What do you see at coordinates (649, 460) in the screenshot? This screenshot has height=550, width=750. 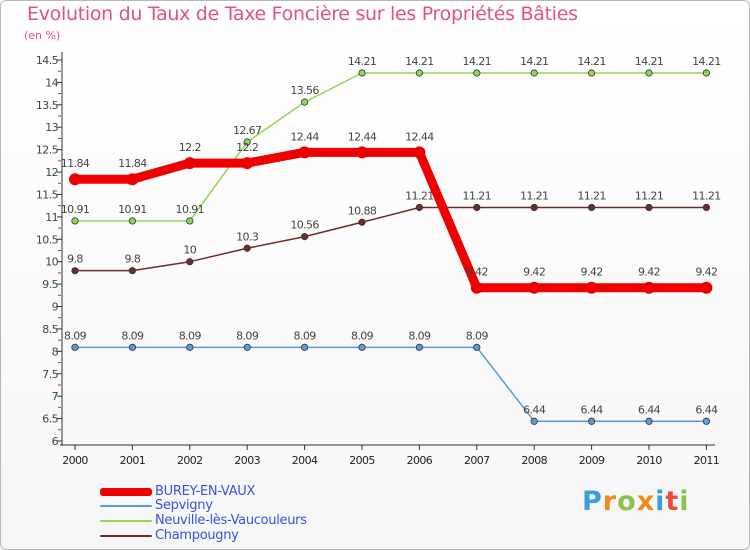 I see `x-tick-label: 2010` at bounding box center [649, 460].